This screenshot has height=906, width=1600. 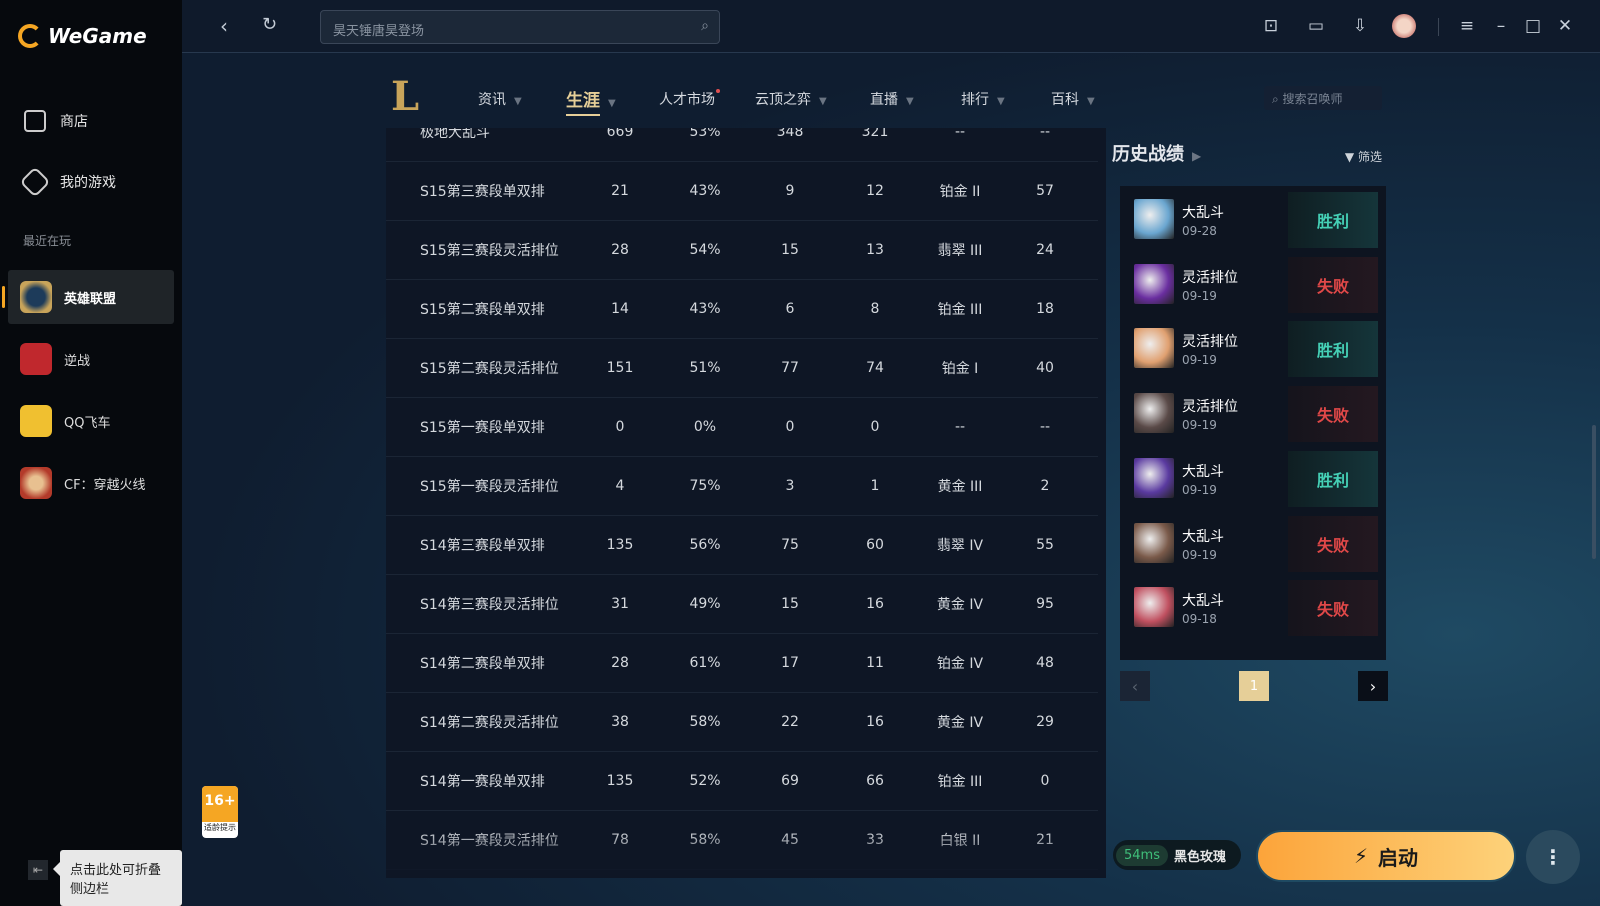 I want to click on table-cell: 16, so click(x=875, y=604).